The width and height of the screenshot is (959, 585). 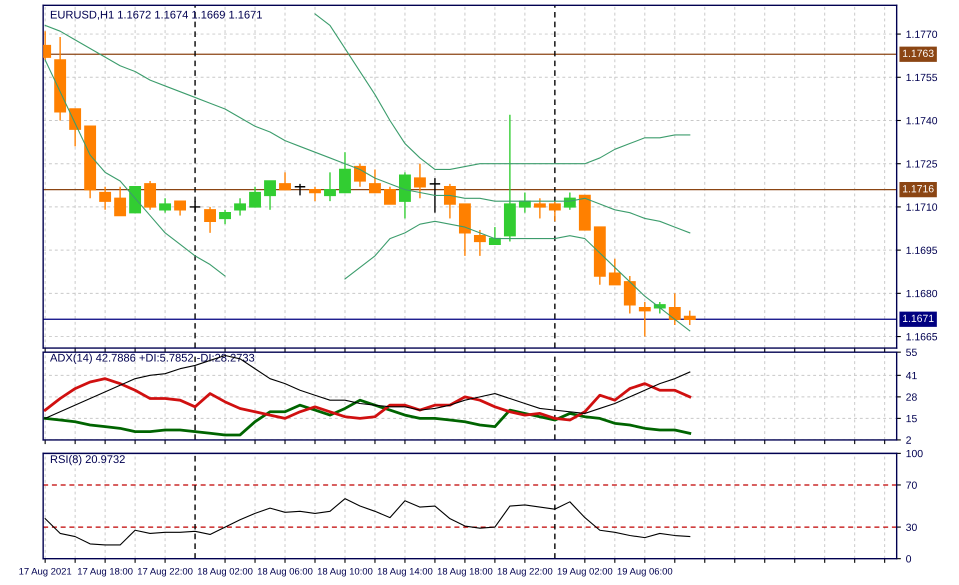 What do you see at coordinates (285, 572) in the screenshot?
I see `x-tick-label: 18 Aug 06:00` at bounding box center [285, 572].